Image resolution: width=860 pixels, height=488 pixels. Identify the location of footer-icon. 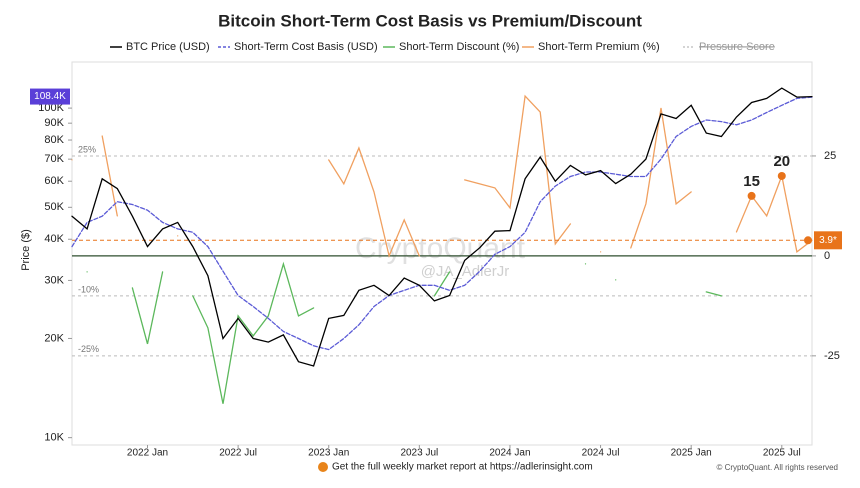
(323, 467).